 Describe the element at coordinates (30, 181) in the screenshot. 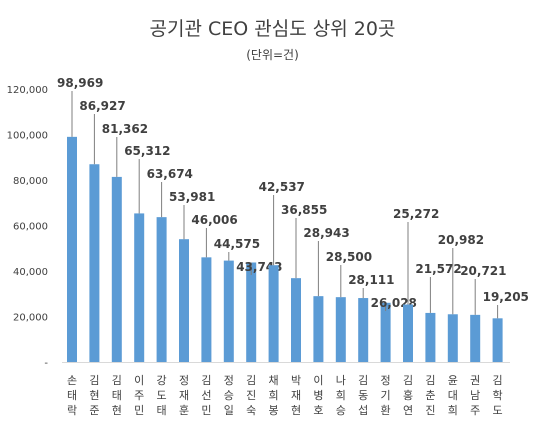

I see `y-tick-label: 80,000` at that location.